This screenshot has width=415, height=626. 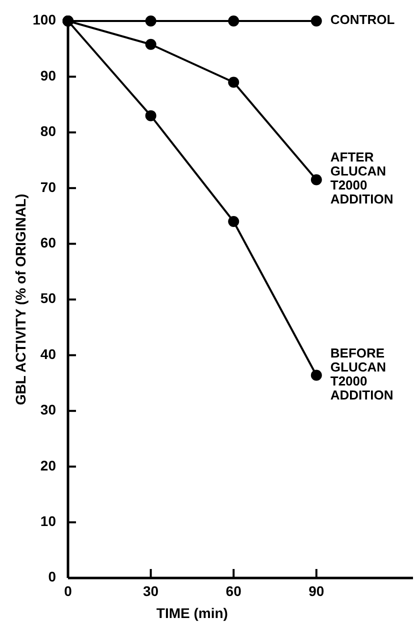 What do you see at coordinates (362, 20) in the screenshot?
I see `series-label: CONTROL` at bounding box center [362, 20].